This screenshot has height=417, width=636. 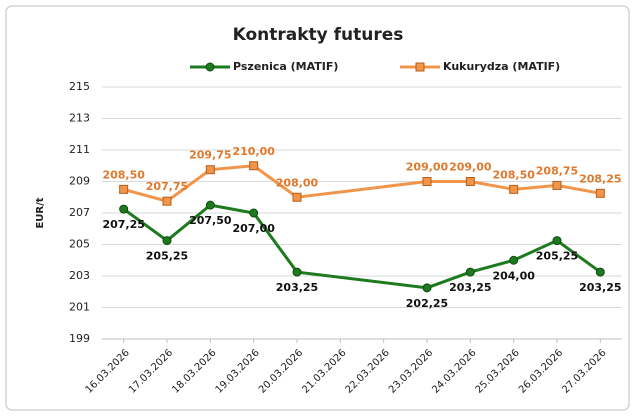 What do you see at coordinates (79, 86) in the screenshot?
I see `y-tick-label: 215` at bounding box center [79, 86].